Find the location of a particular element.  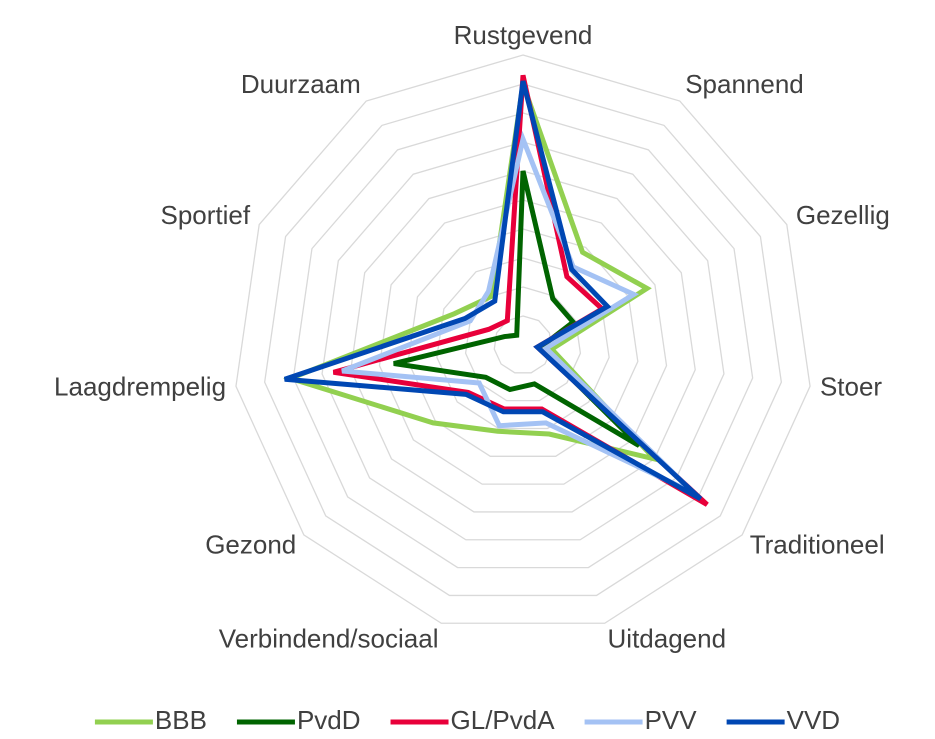

axis-label: Duurzaam is located at coordinates (301, 84).